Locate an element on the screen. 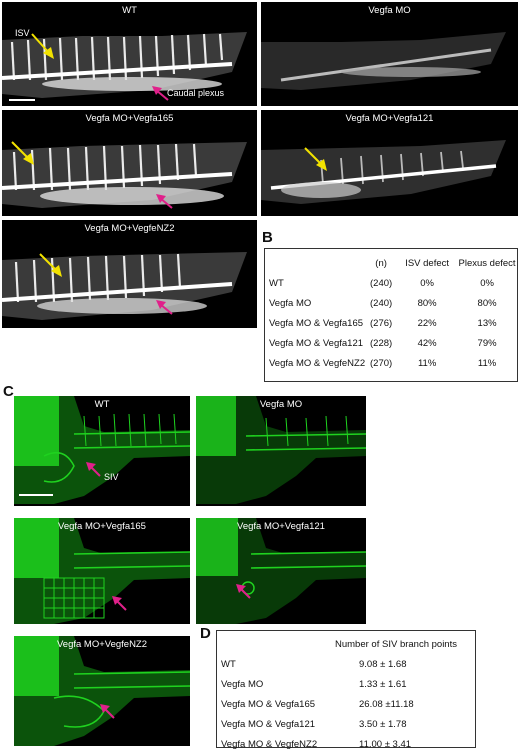 Image resolution: width=520 pixels, height=754 pixels. fish-image-vegfa-mo-vegfa165: Vegfa MO+Vegfa165 is located at coordinates (129, 163).